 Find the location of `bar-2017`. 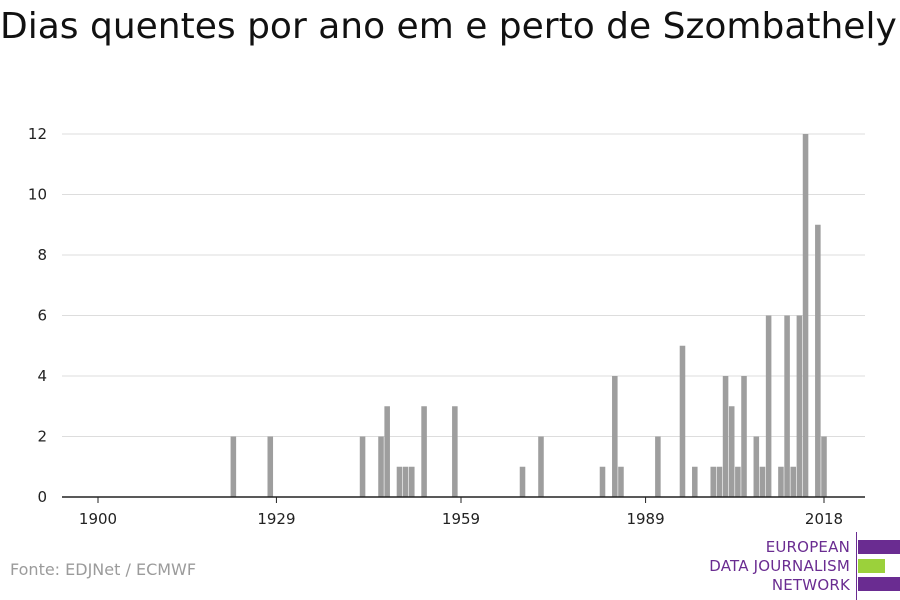

bar-2017 is located at coordinates (818, 360).